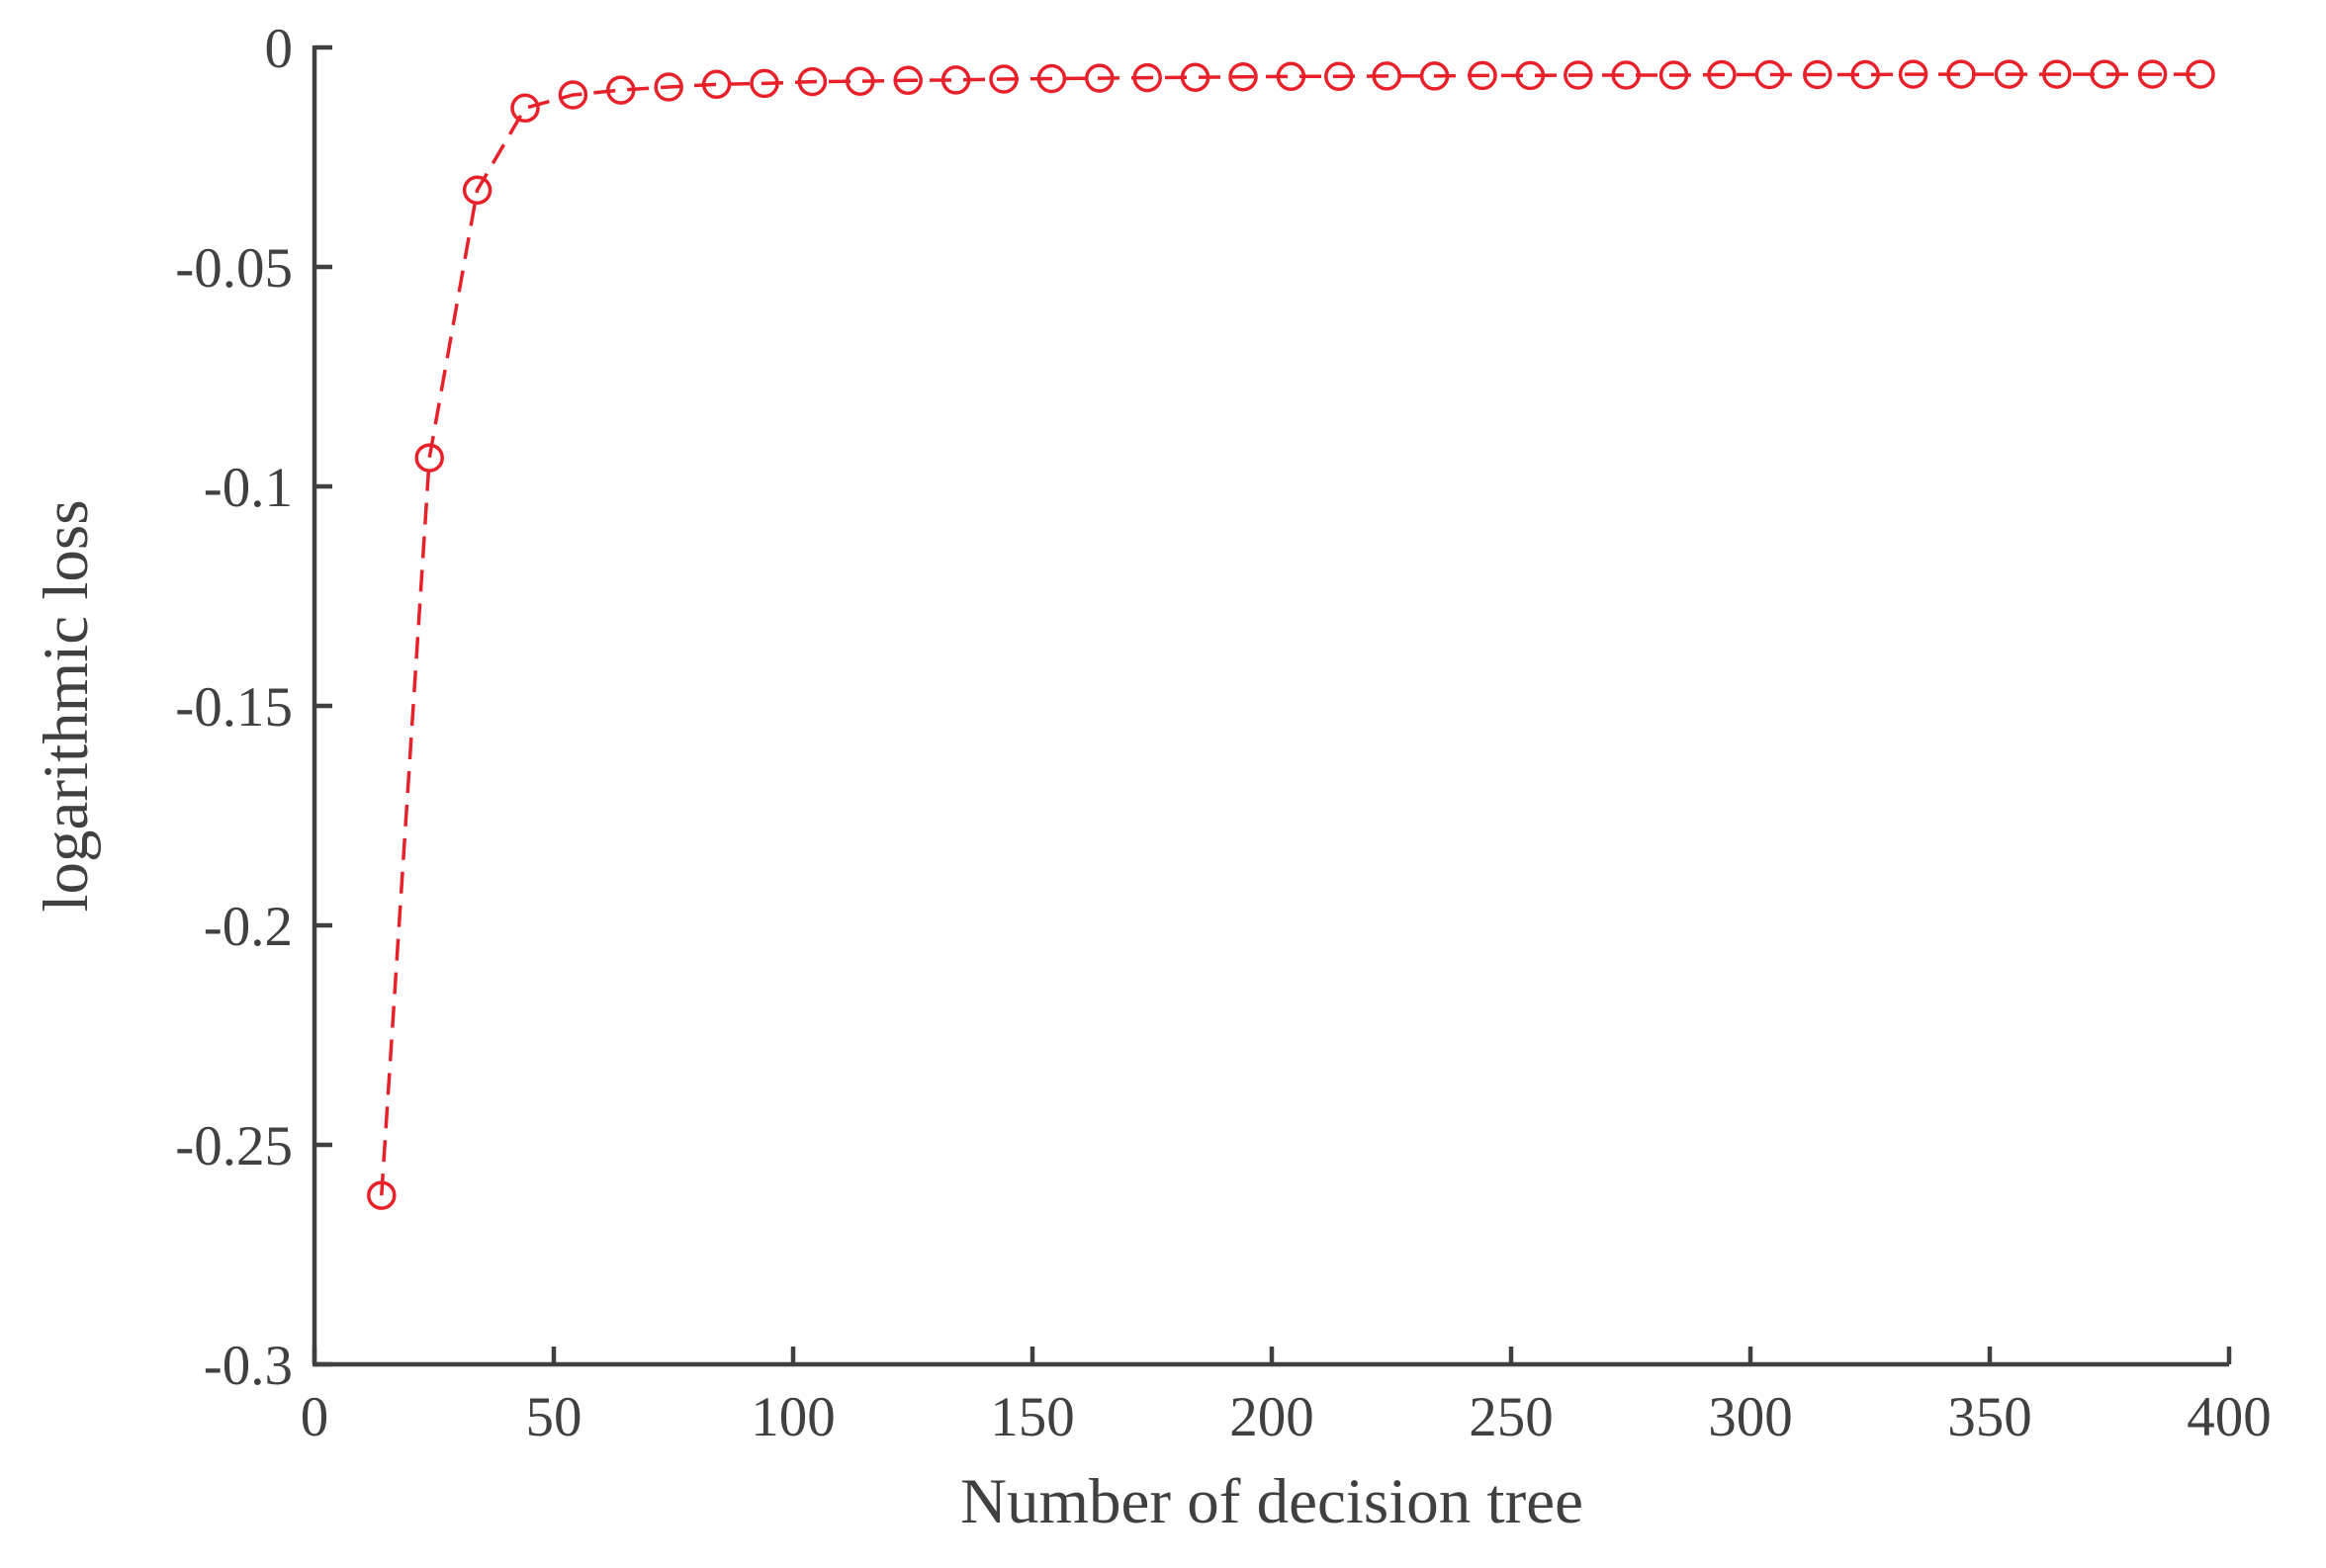 This screenshot has height=1568, width=2326. Describe the element at coordinates (234, 268) in the screenshot. I see `y-tick-label: -0.05` at that location.